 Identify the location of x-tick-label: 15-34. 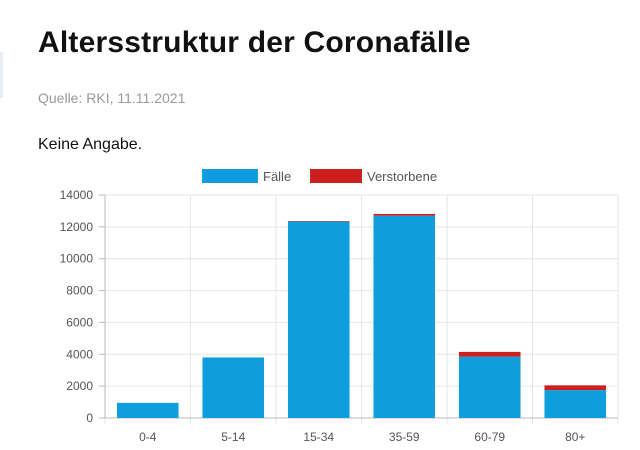
(318, 437).